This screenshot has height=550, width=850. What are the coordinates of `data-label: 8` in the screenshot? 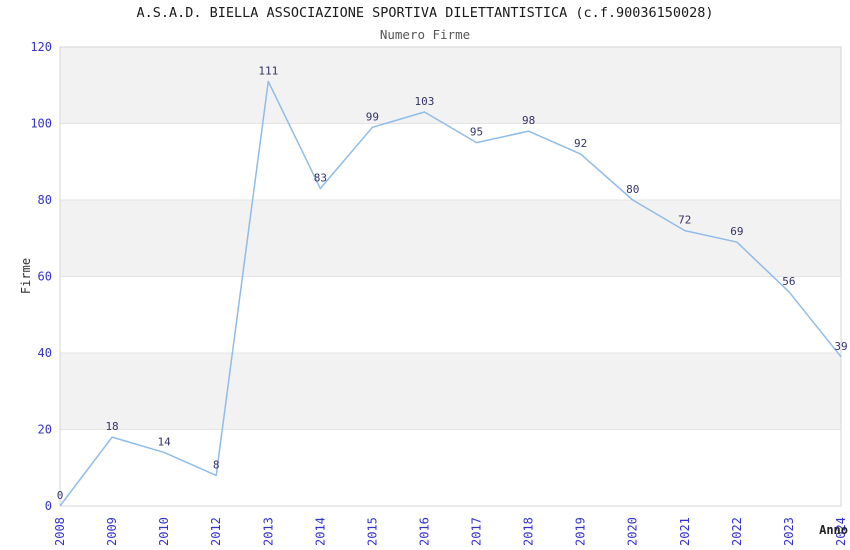 It's located at (216, 464).